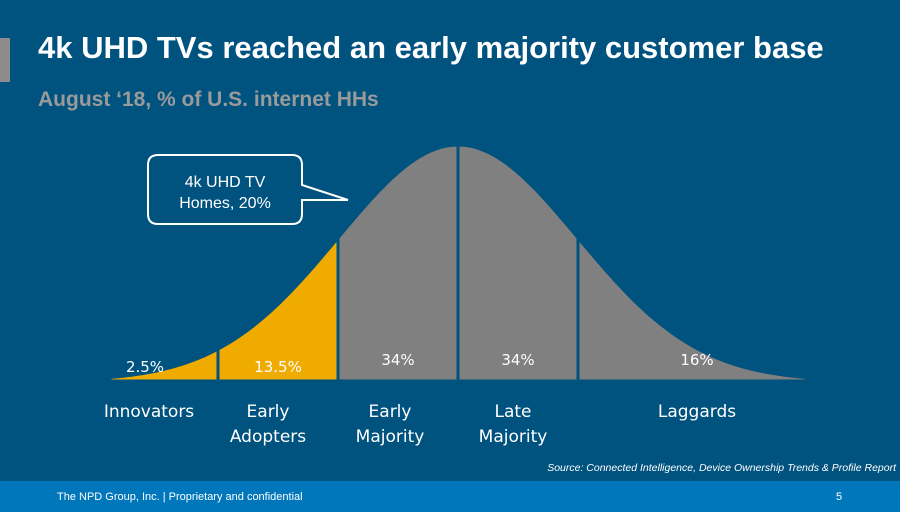 The image size is (900, 512). I want to click on callout-line-2: Homes, 20%, so click(225, 203).